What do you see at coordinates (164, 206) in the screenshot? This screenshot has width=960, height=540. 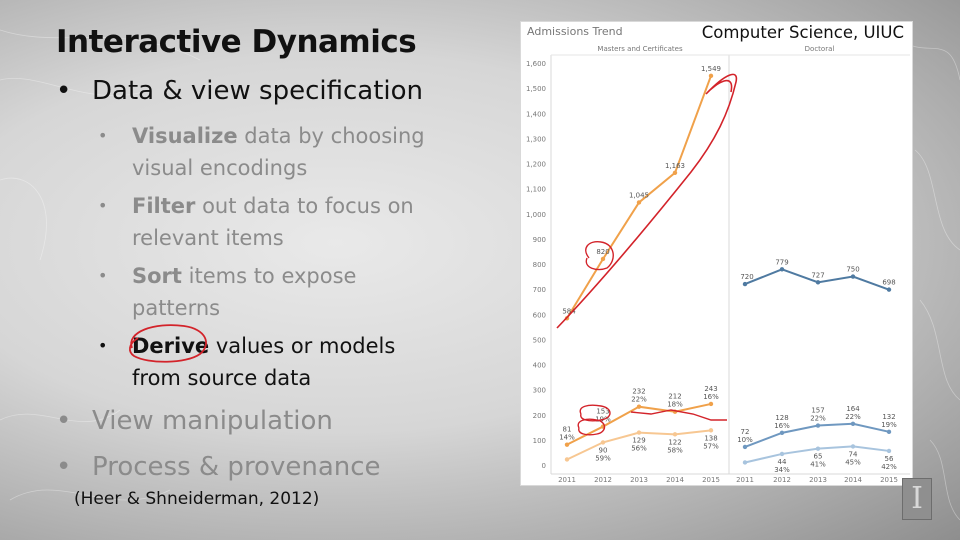 I see `keyword-filter: Filter` at bounding box center [164, 206].